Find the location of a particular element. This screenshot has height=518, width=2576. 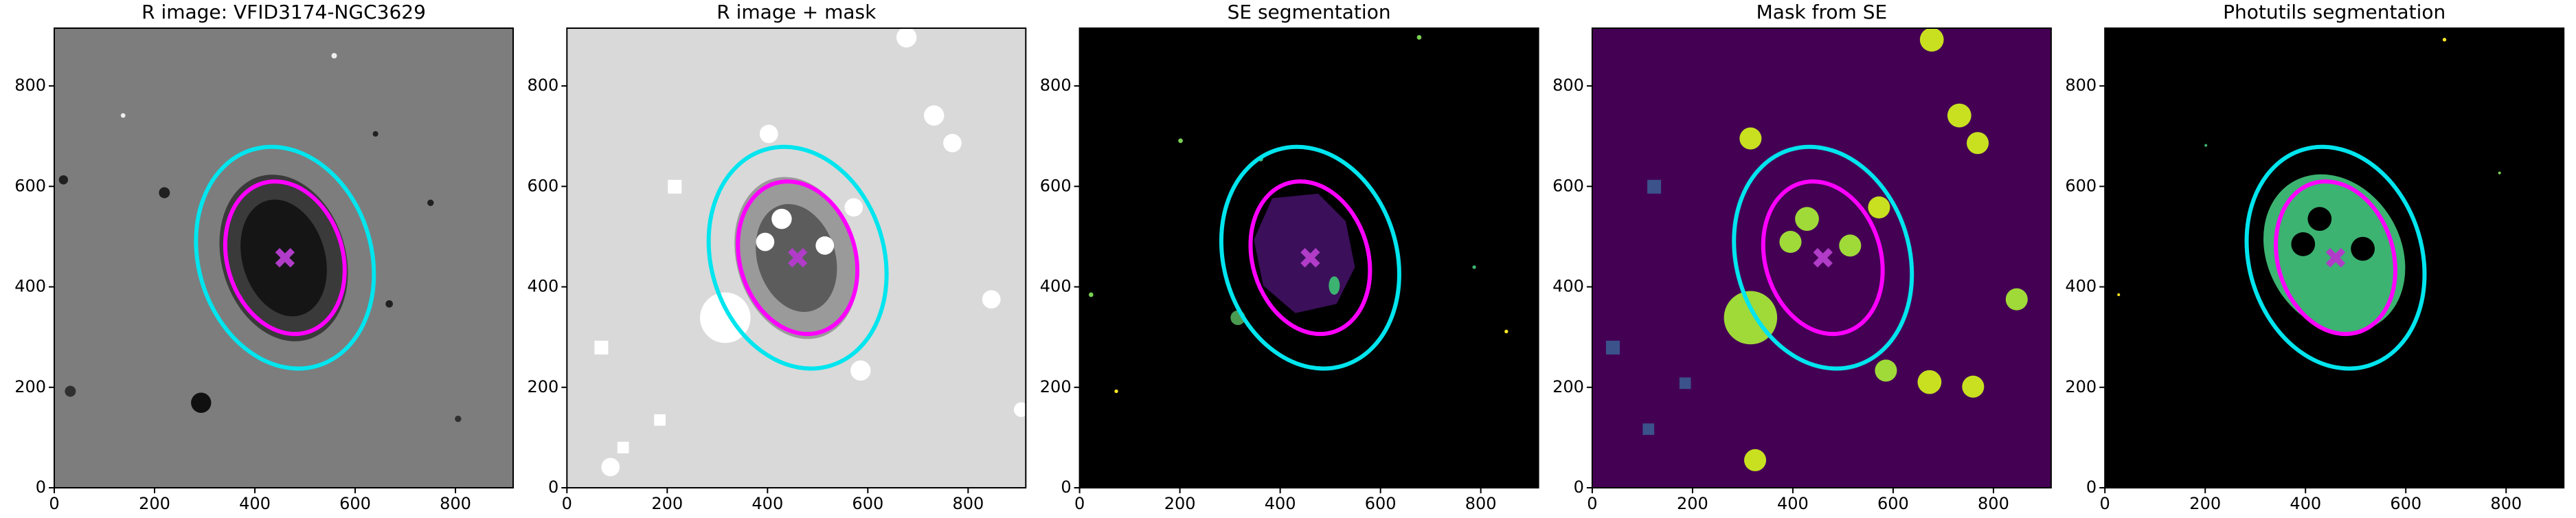

image-content is located at coordinates (1816, 249).